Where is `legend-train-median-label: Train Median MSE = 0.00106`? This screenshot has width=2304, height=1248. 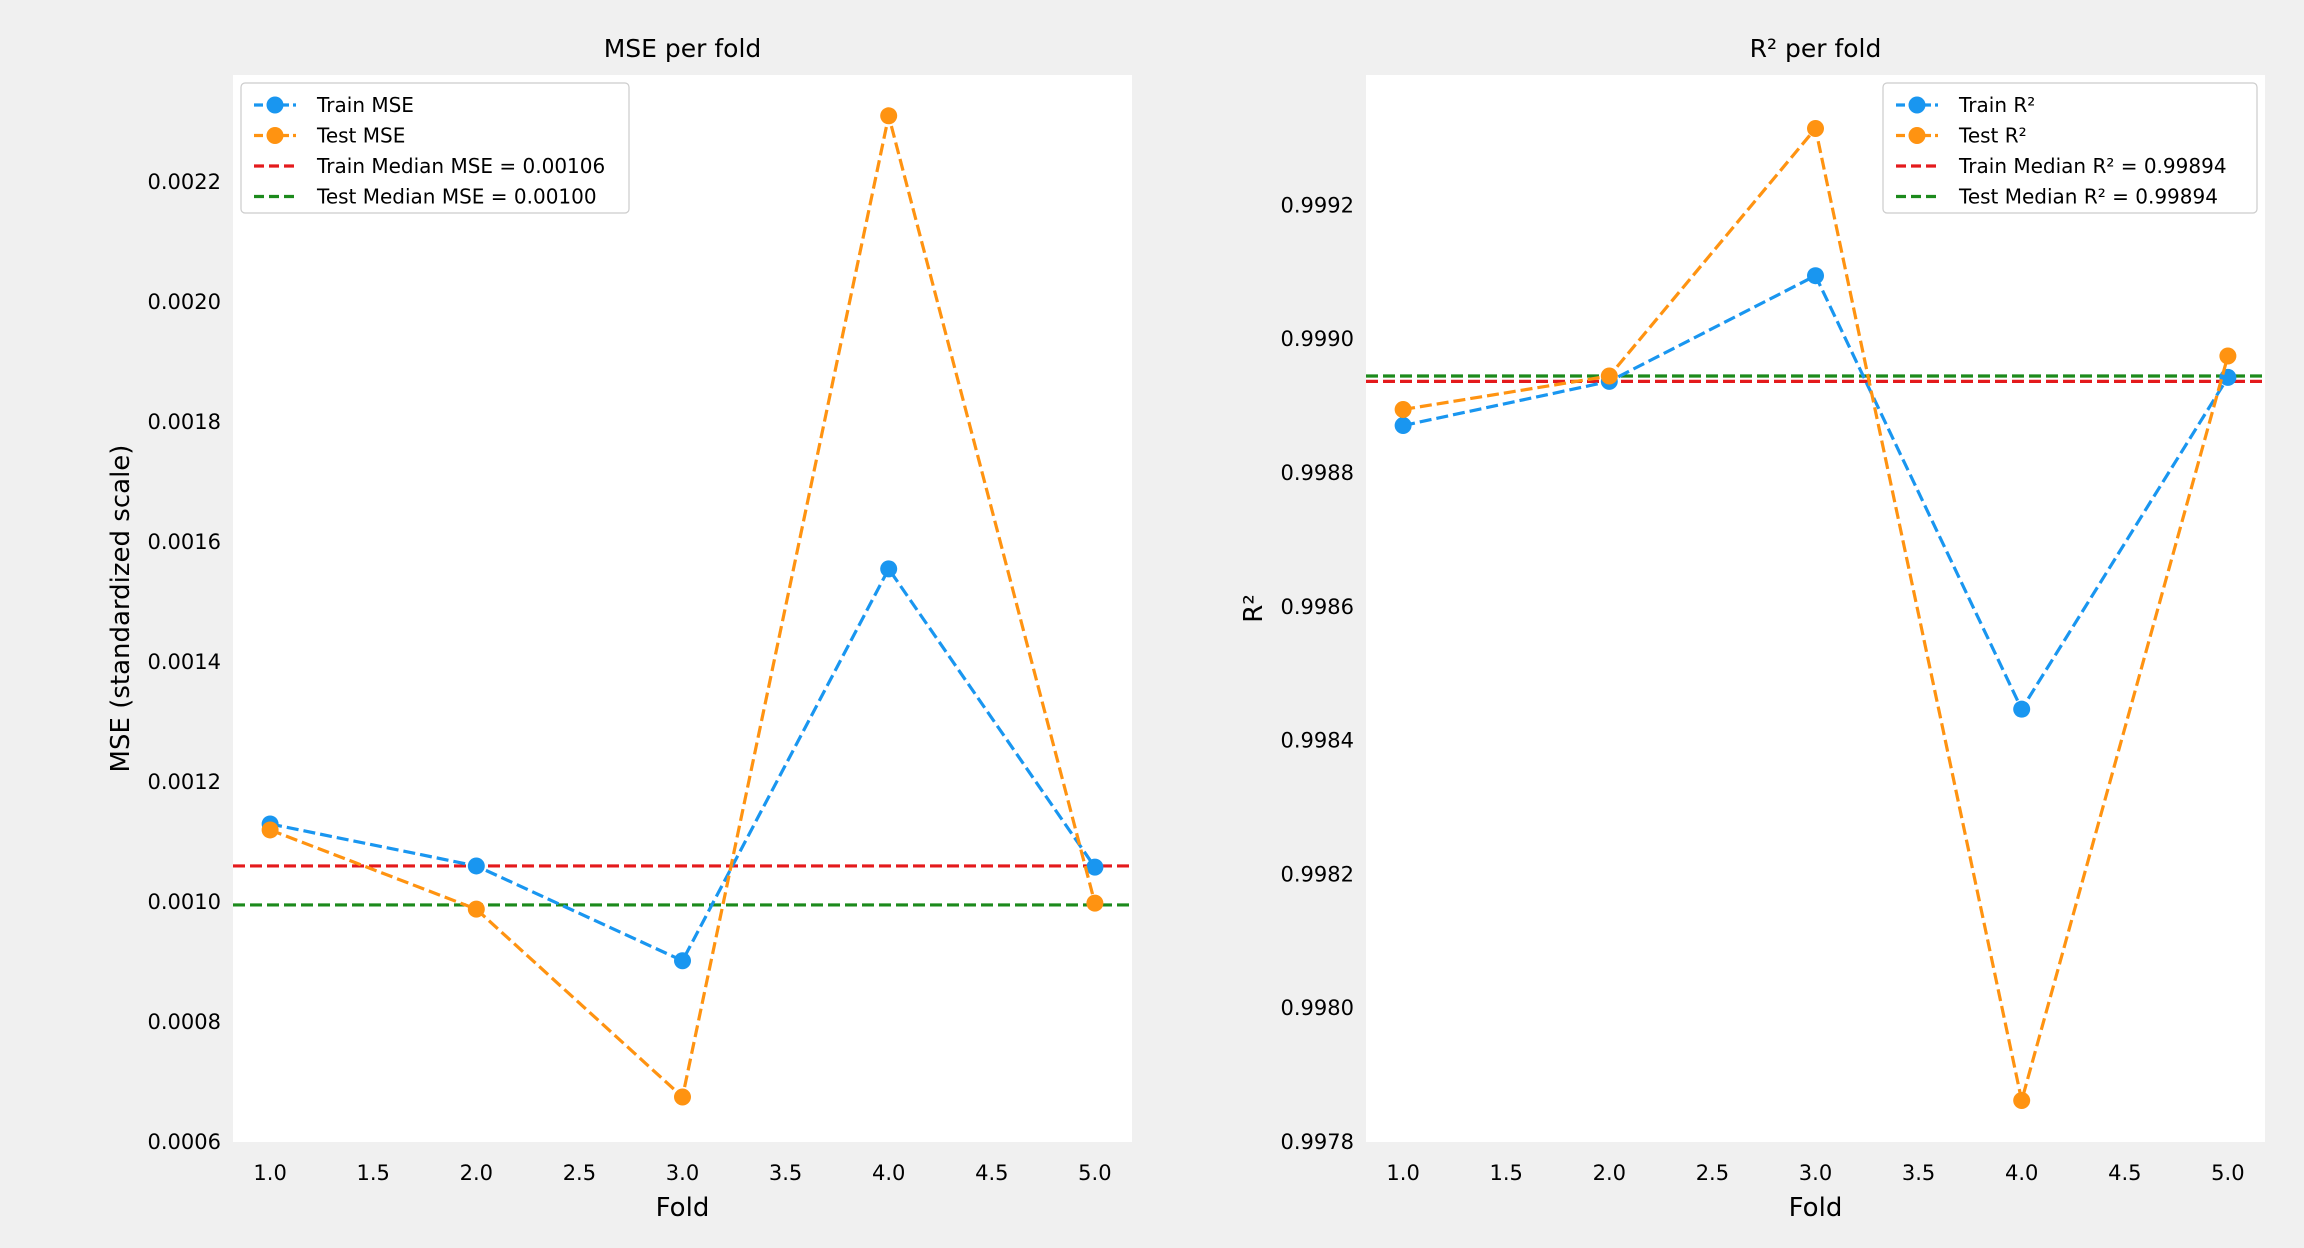
legend-train-median-label: Train Median MSE = 0.00106 is located at coordinates (460, 166).